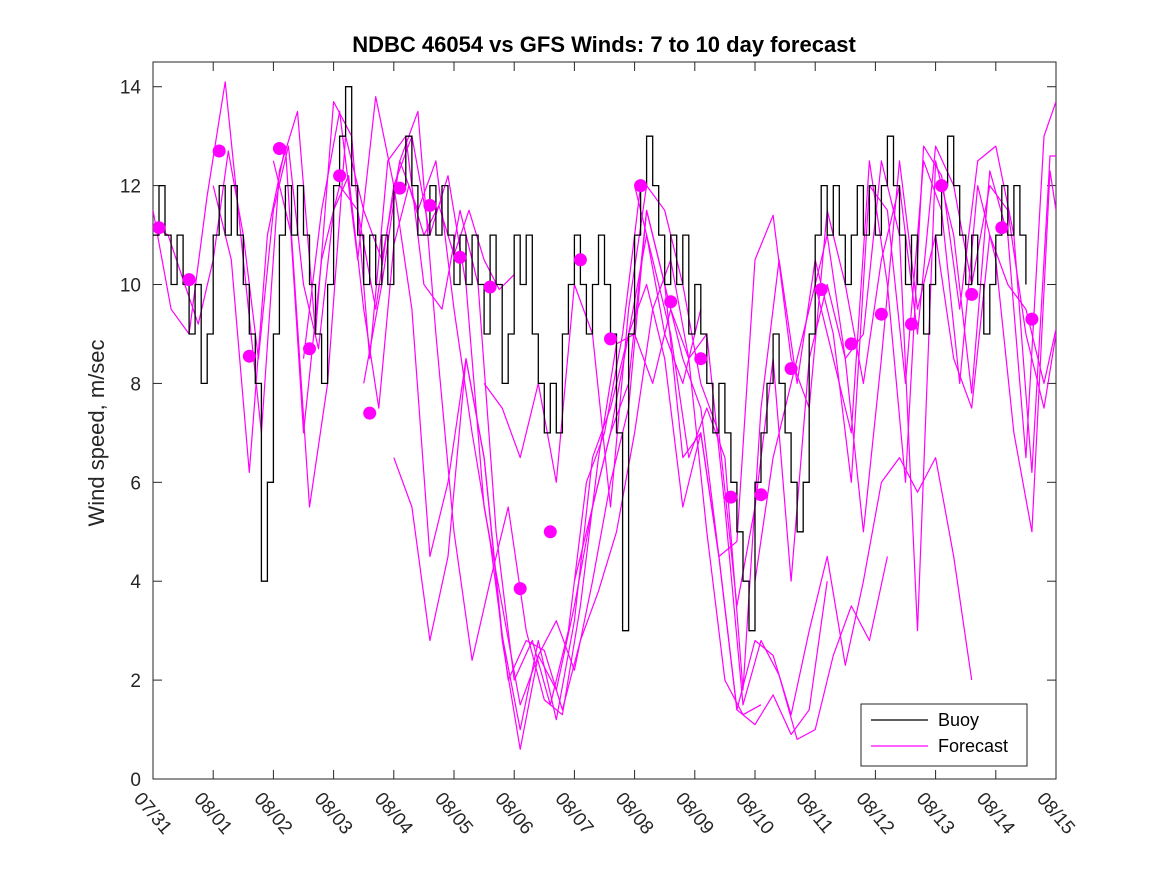  Describe the element at coordinates (135, 780) in the screenshot. I see `y-tick-label: 0` at that location.